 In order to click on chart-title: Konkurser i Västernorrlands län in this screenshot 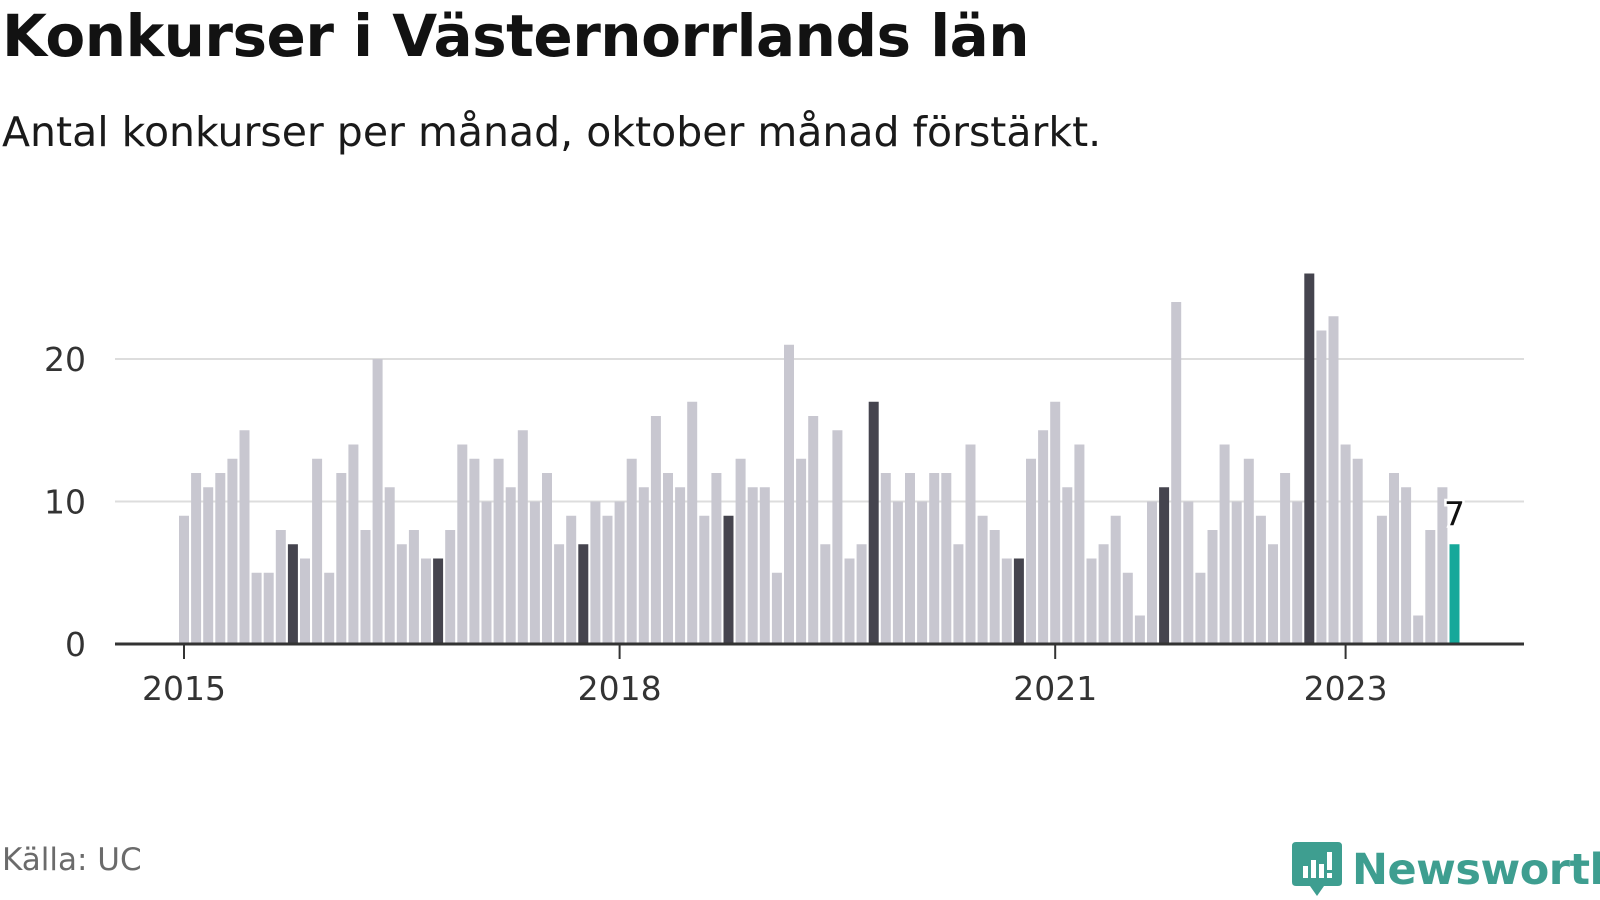, I will do `click(516, 36)`.